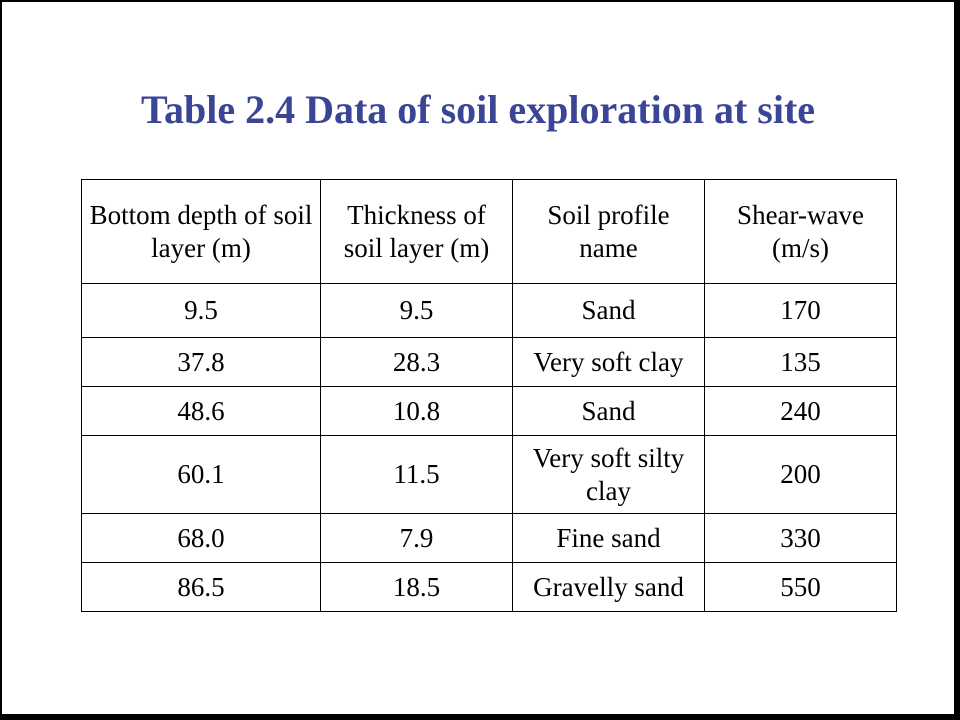 The height and width of the screenshot is (720, 960). I want to click on cell-soil-profile-name: Very soft silty clay, so click(608, 474).